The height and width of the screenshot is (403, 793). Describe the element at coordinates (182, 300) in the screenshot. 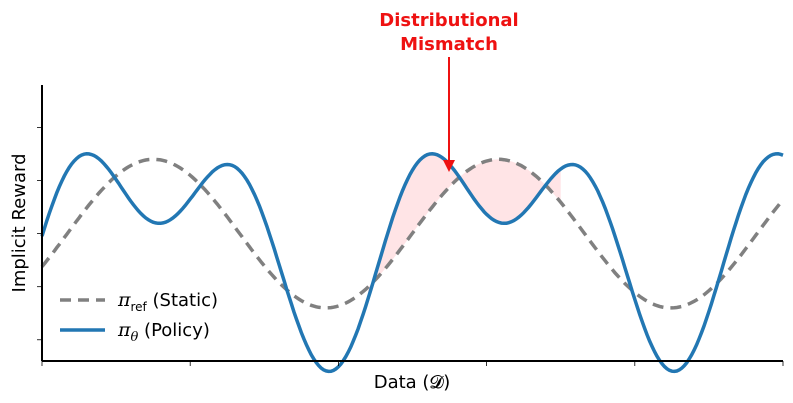

I see `legend-suffix: (Static)` at that location.